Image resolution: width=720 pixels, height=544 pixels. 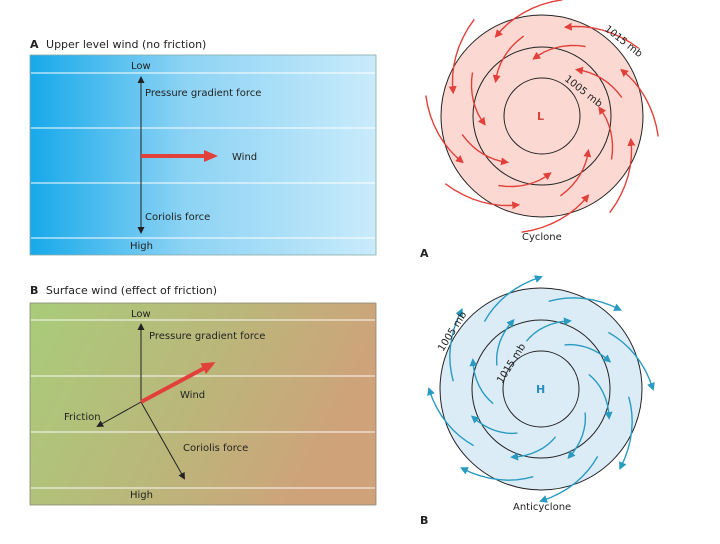 I want to click on panel-b-friction-arrow, so click(x=119, y=414).